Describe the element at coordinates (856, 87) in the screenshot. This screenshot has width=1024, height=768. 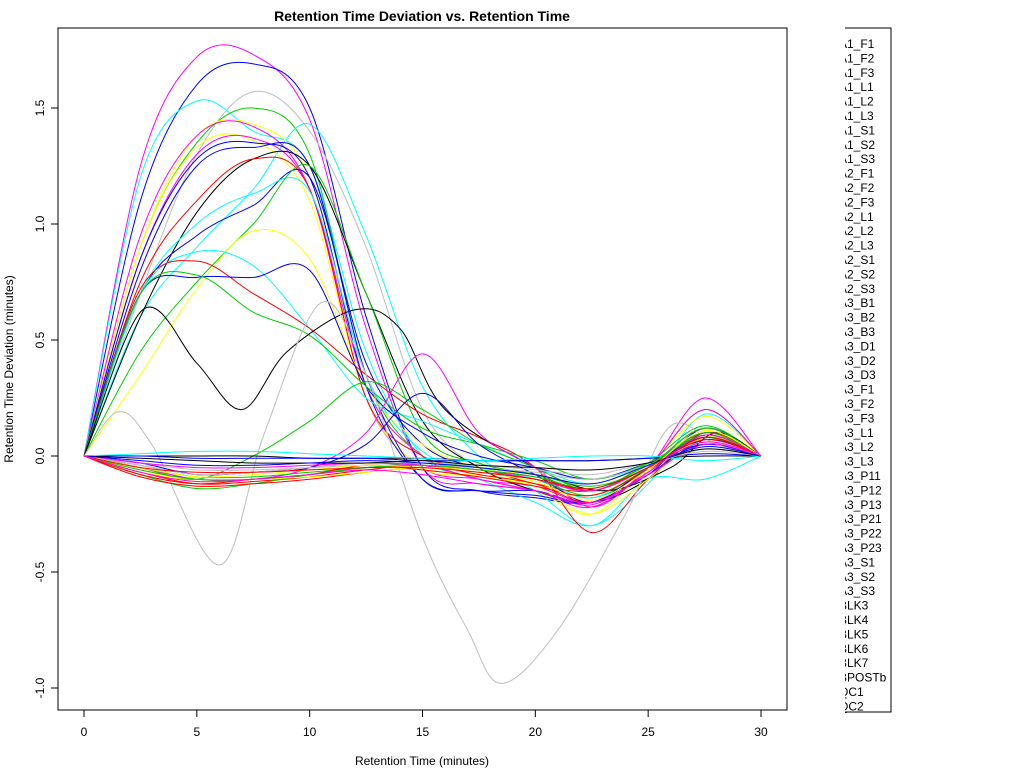
I see `legend-entry: A1_L1` at that location.